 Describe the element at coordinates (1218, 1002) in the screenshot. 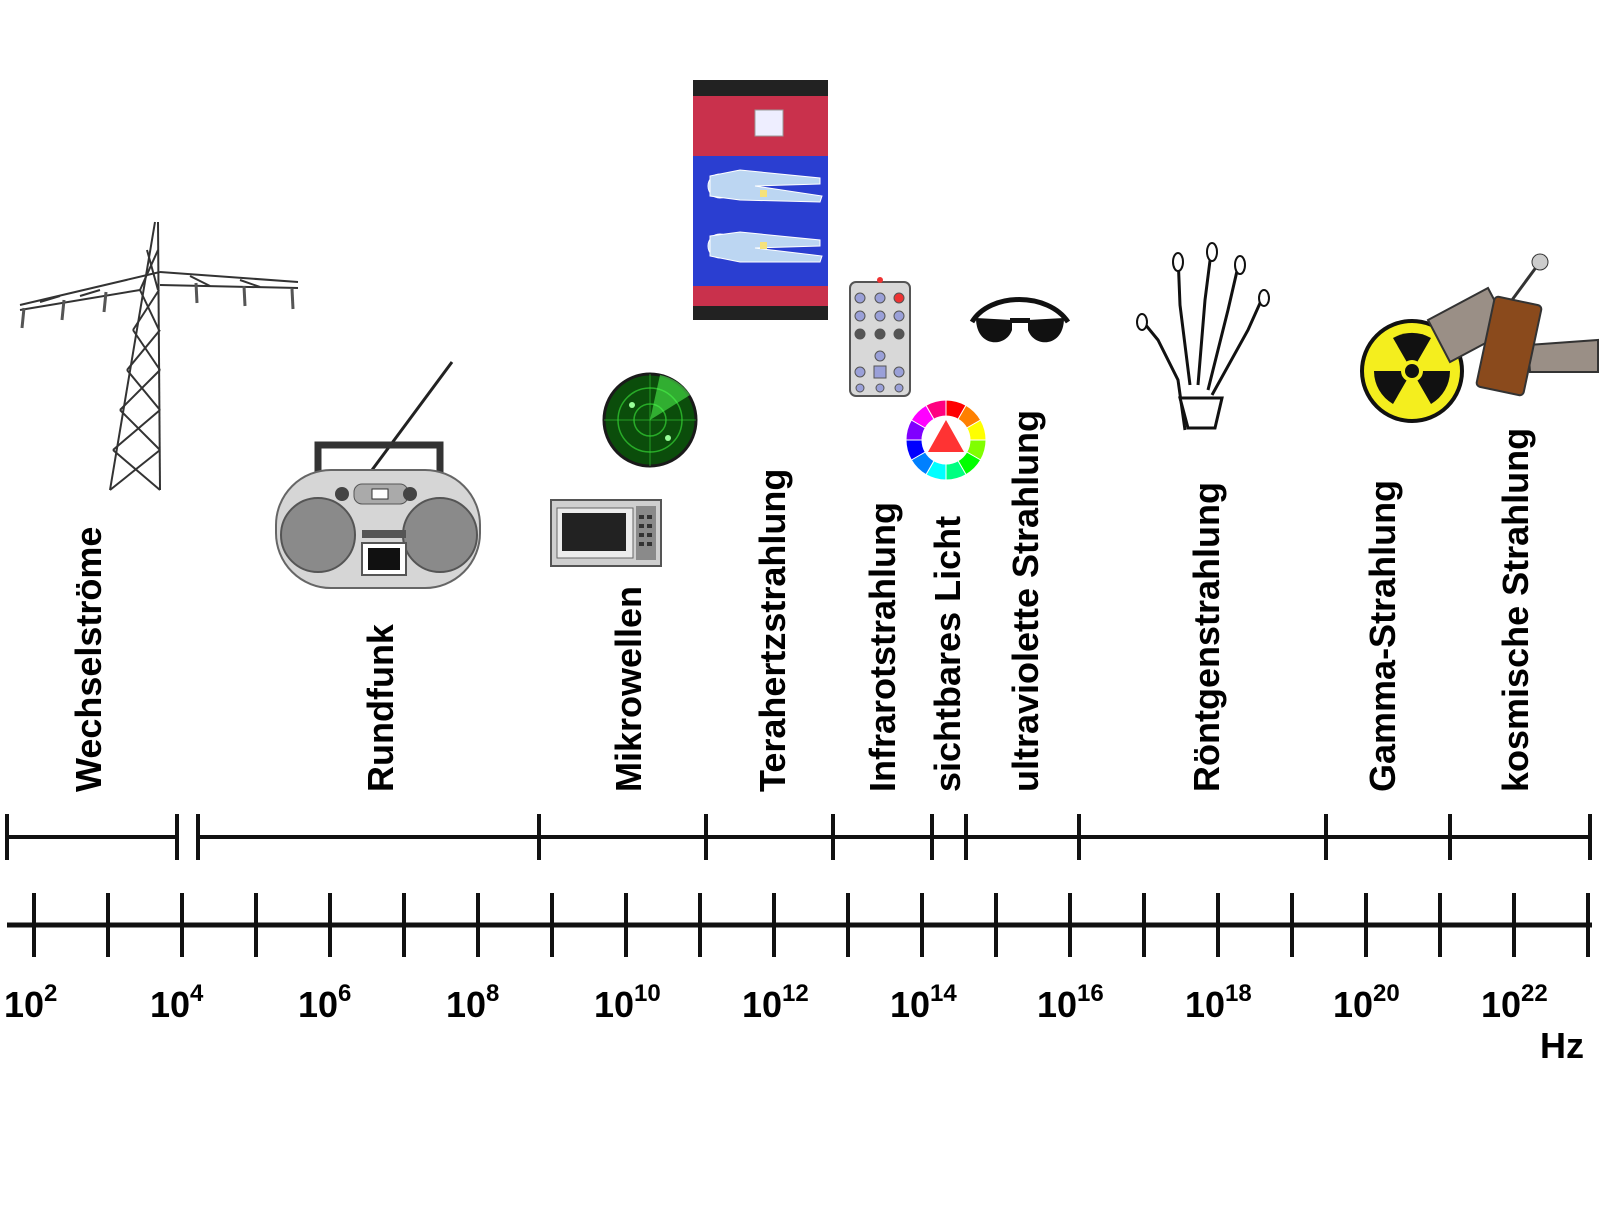

I see `tick-label-10-18: 10¹⁸` at that location.